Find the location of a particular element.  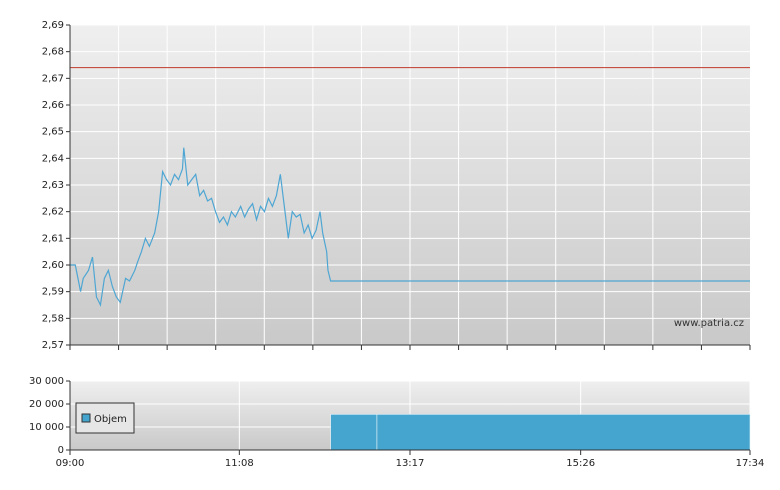

y-tick-label: 2,69 is located at coordinates (53, 25).